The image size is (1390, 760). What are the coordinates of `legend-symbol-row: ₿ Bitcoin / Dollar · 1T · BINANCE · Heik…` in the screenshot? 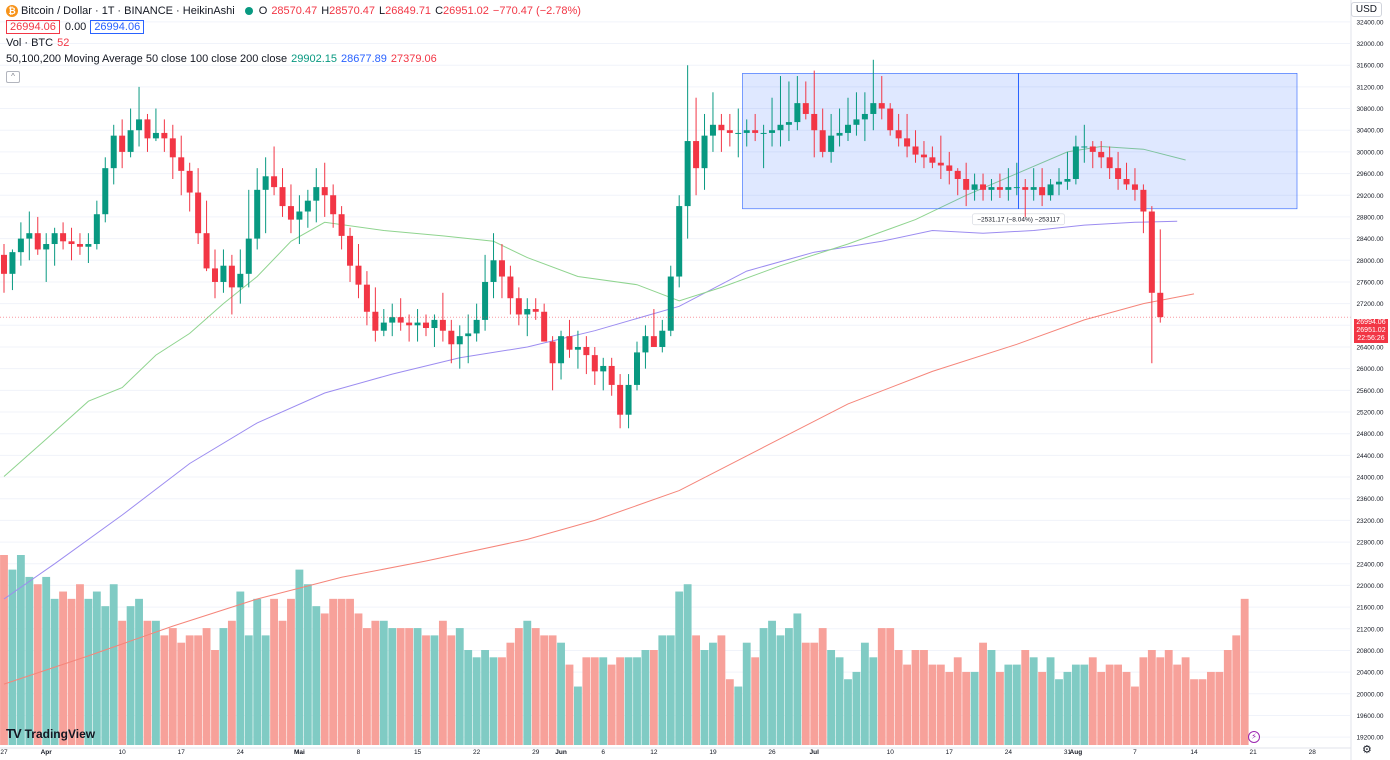 It's located at (293, 11).